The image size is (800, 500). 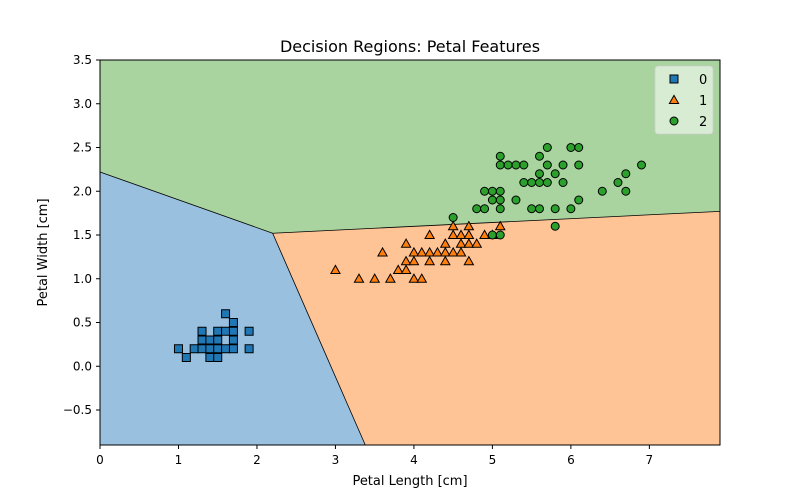 What do you see at coordinates (703, 101) in the screenshot?
I see `legend-label-1: 1` at bounding box center [703, 101].